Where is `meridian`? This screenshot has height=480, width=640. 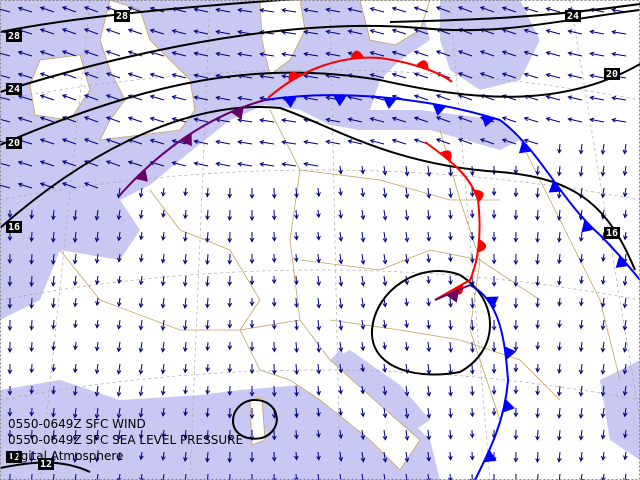 meridian is located at coordinates (65, 240).